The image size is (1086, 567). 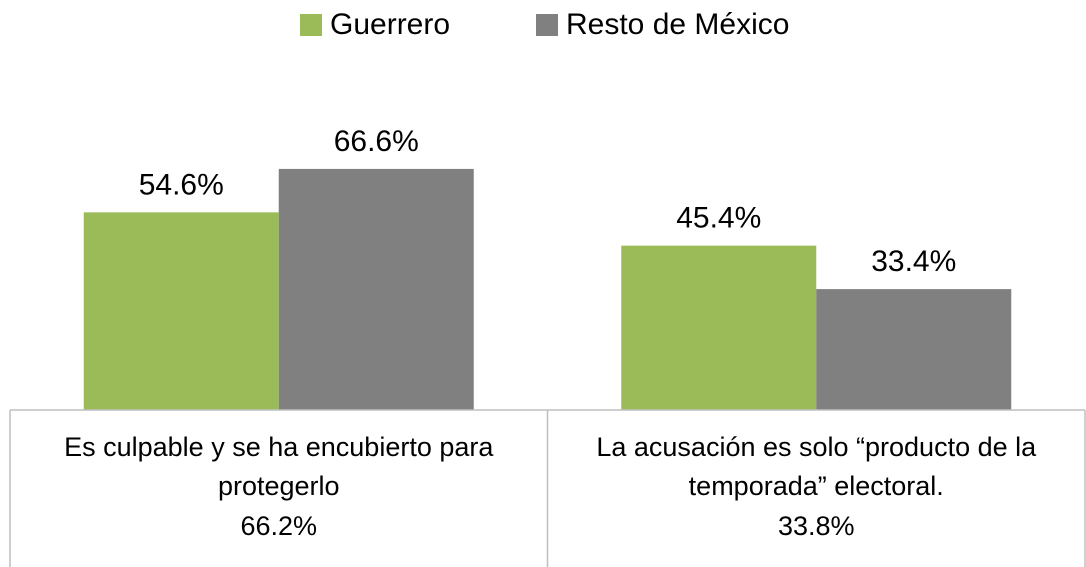 I want to click on data-label: 45.4%, so click(x=718, y=218).